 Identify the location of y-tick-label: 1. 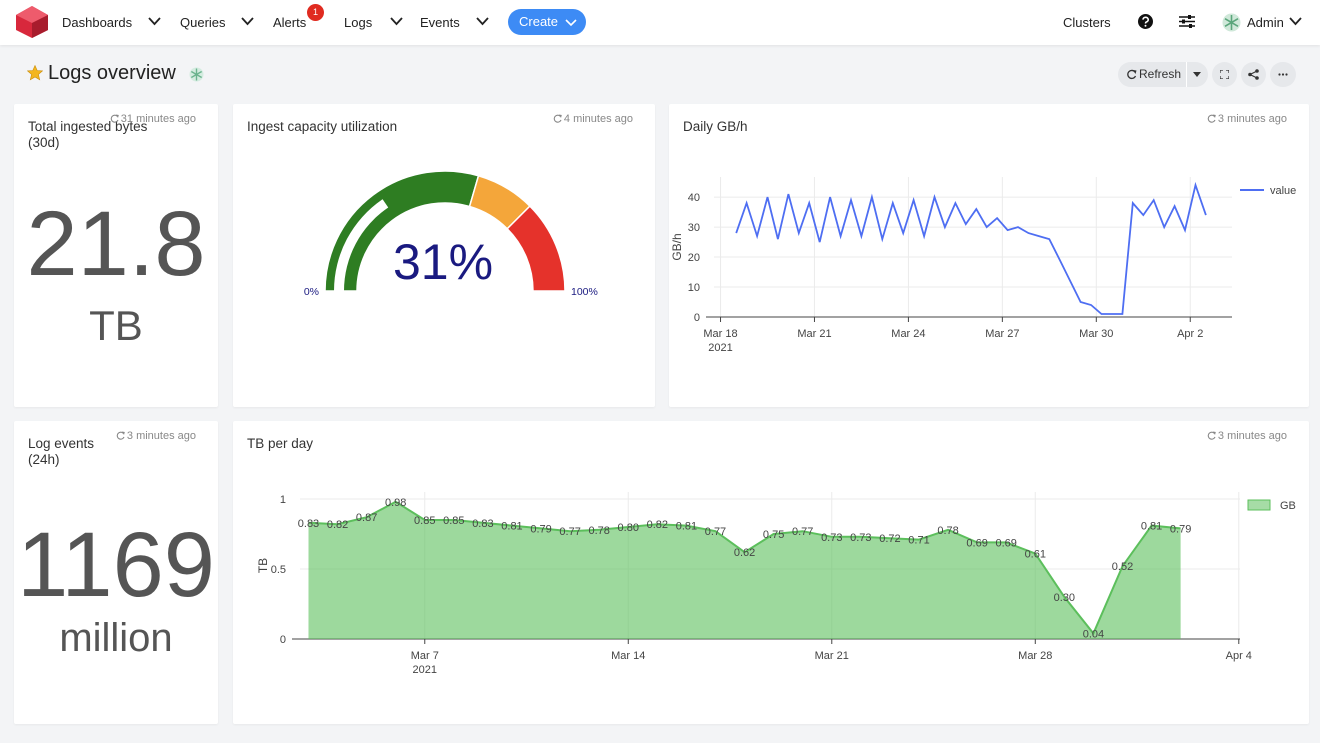
(283, 500).